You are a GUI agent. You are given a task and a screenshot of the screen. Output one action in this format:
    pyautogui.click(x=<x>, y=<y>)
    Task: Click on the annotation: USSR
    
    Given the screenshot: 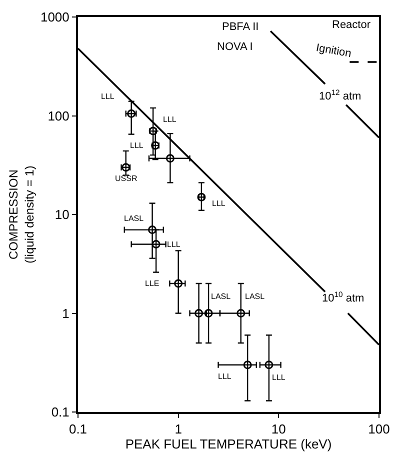 What is the action you would take?
    pyautogui.click(x=126, y=178)
    